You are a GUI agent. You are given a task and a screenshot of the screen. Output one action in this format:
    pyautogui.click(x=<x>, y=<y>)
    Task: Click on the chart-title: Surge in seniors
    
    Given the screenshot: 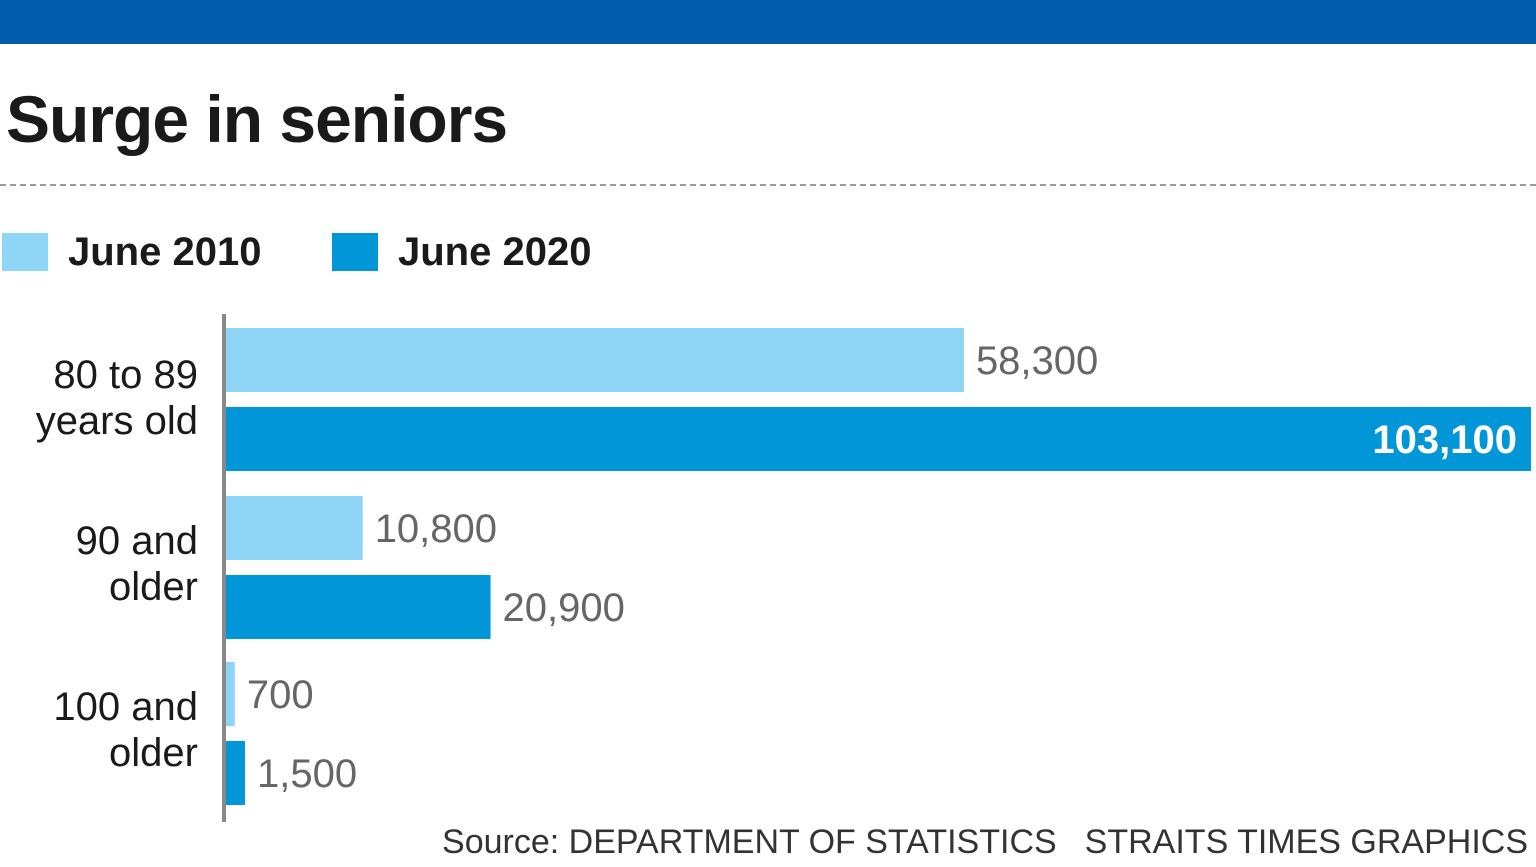 What is the action you would take?
    pyautogui.click(x=257, y=119)
    